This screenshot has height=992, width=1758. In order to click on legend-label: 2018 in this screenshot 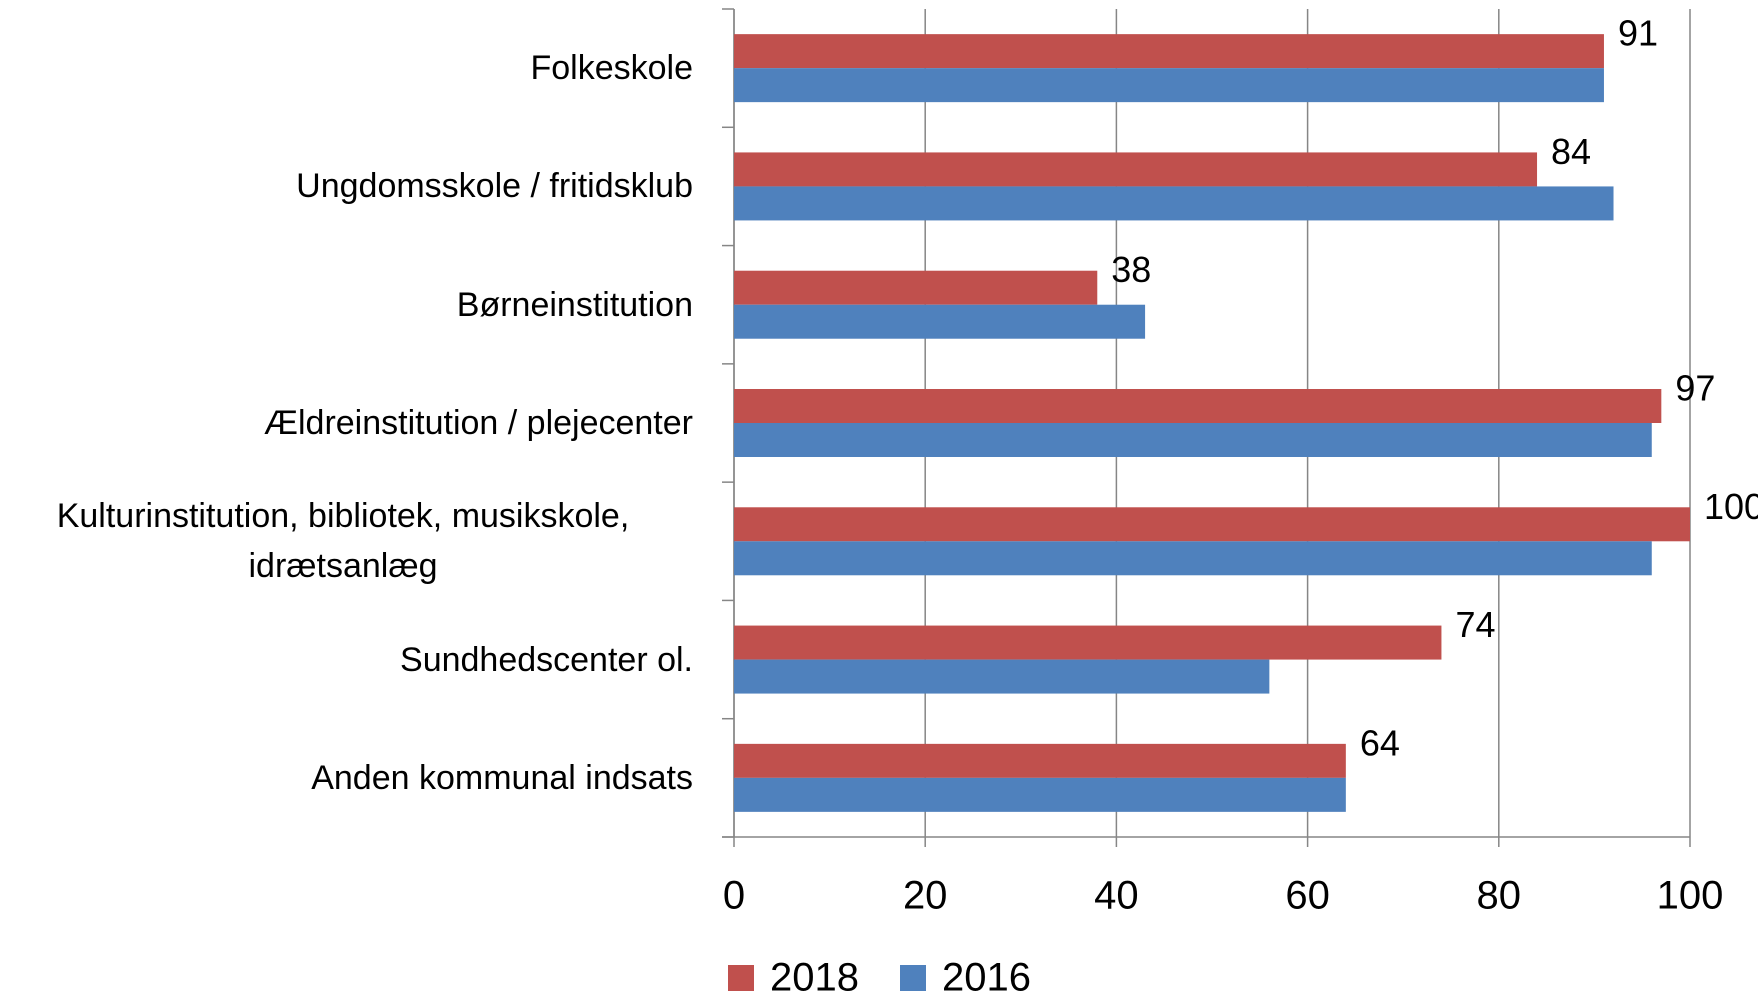, I will do `click(814, 974)`.